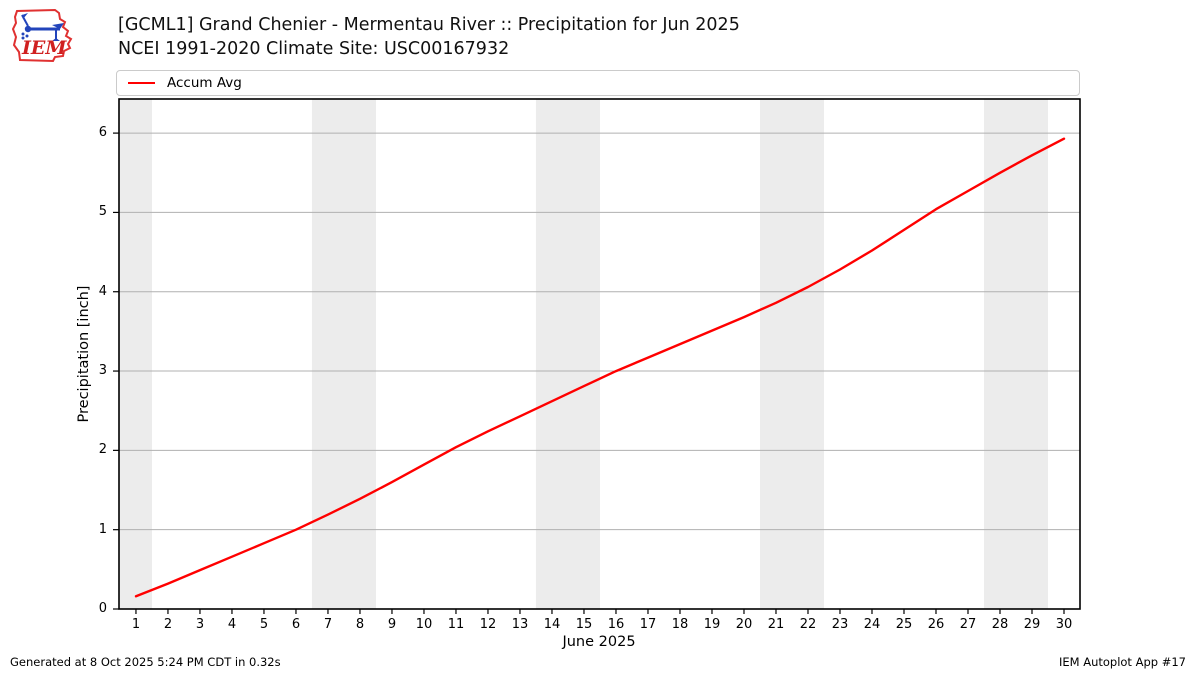 This screenshot has width=1200, height=675. What do you see at coordinates (584, 624) in the screenshot?
I see `x-tick-label: 15` at bounding box center [584, 624].